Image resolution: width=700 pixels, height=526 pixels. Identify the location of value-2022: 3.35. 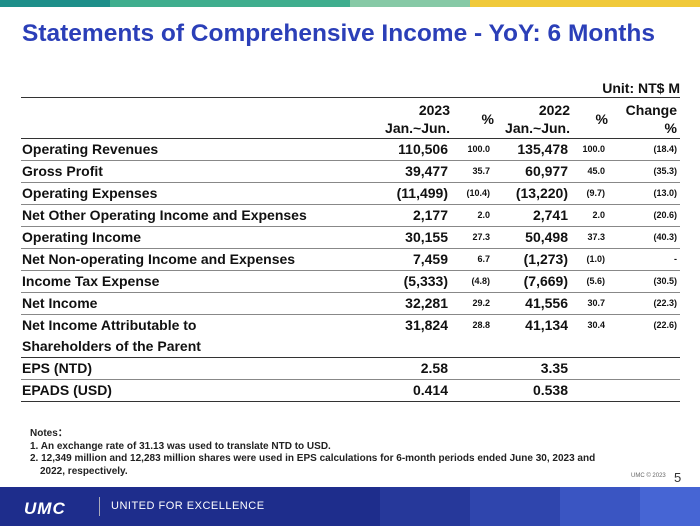
(554, 368).